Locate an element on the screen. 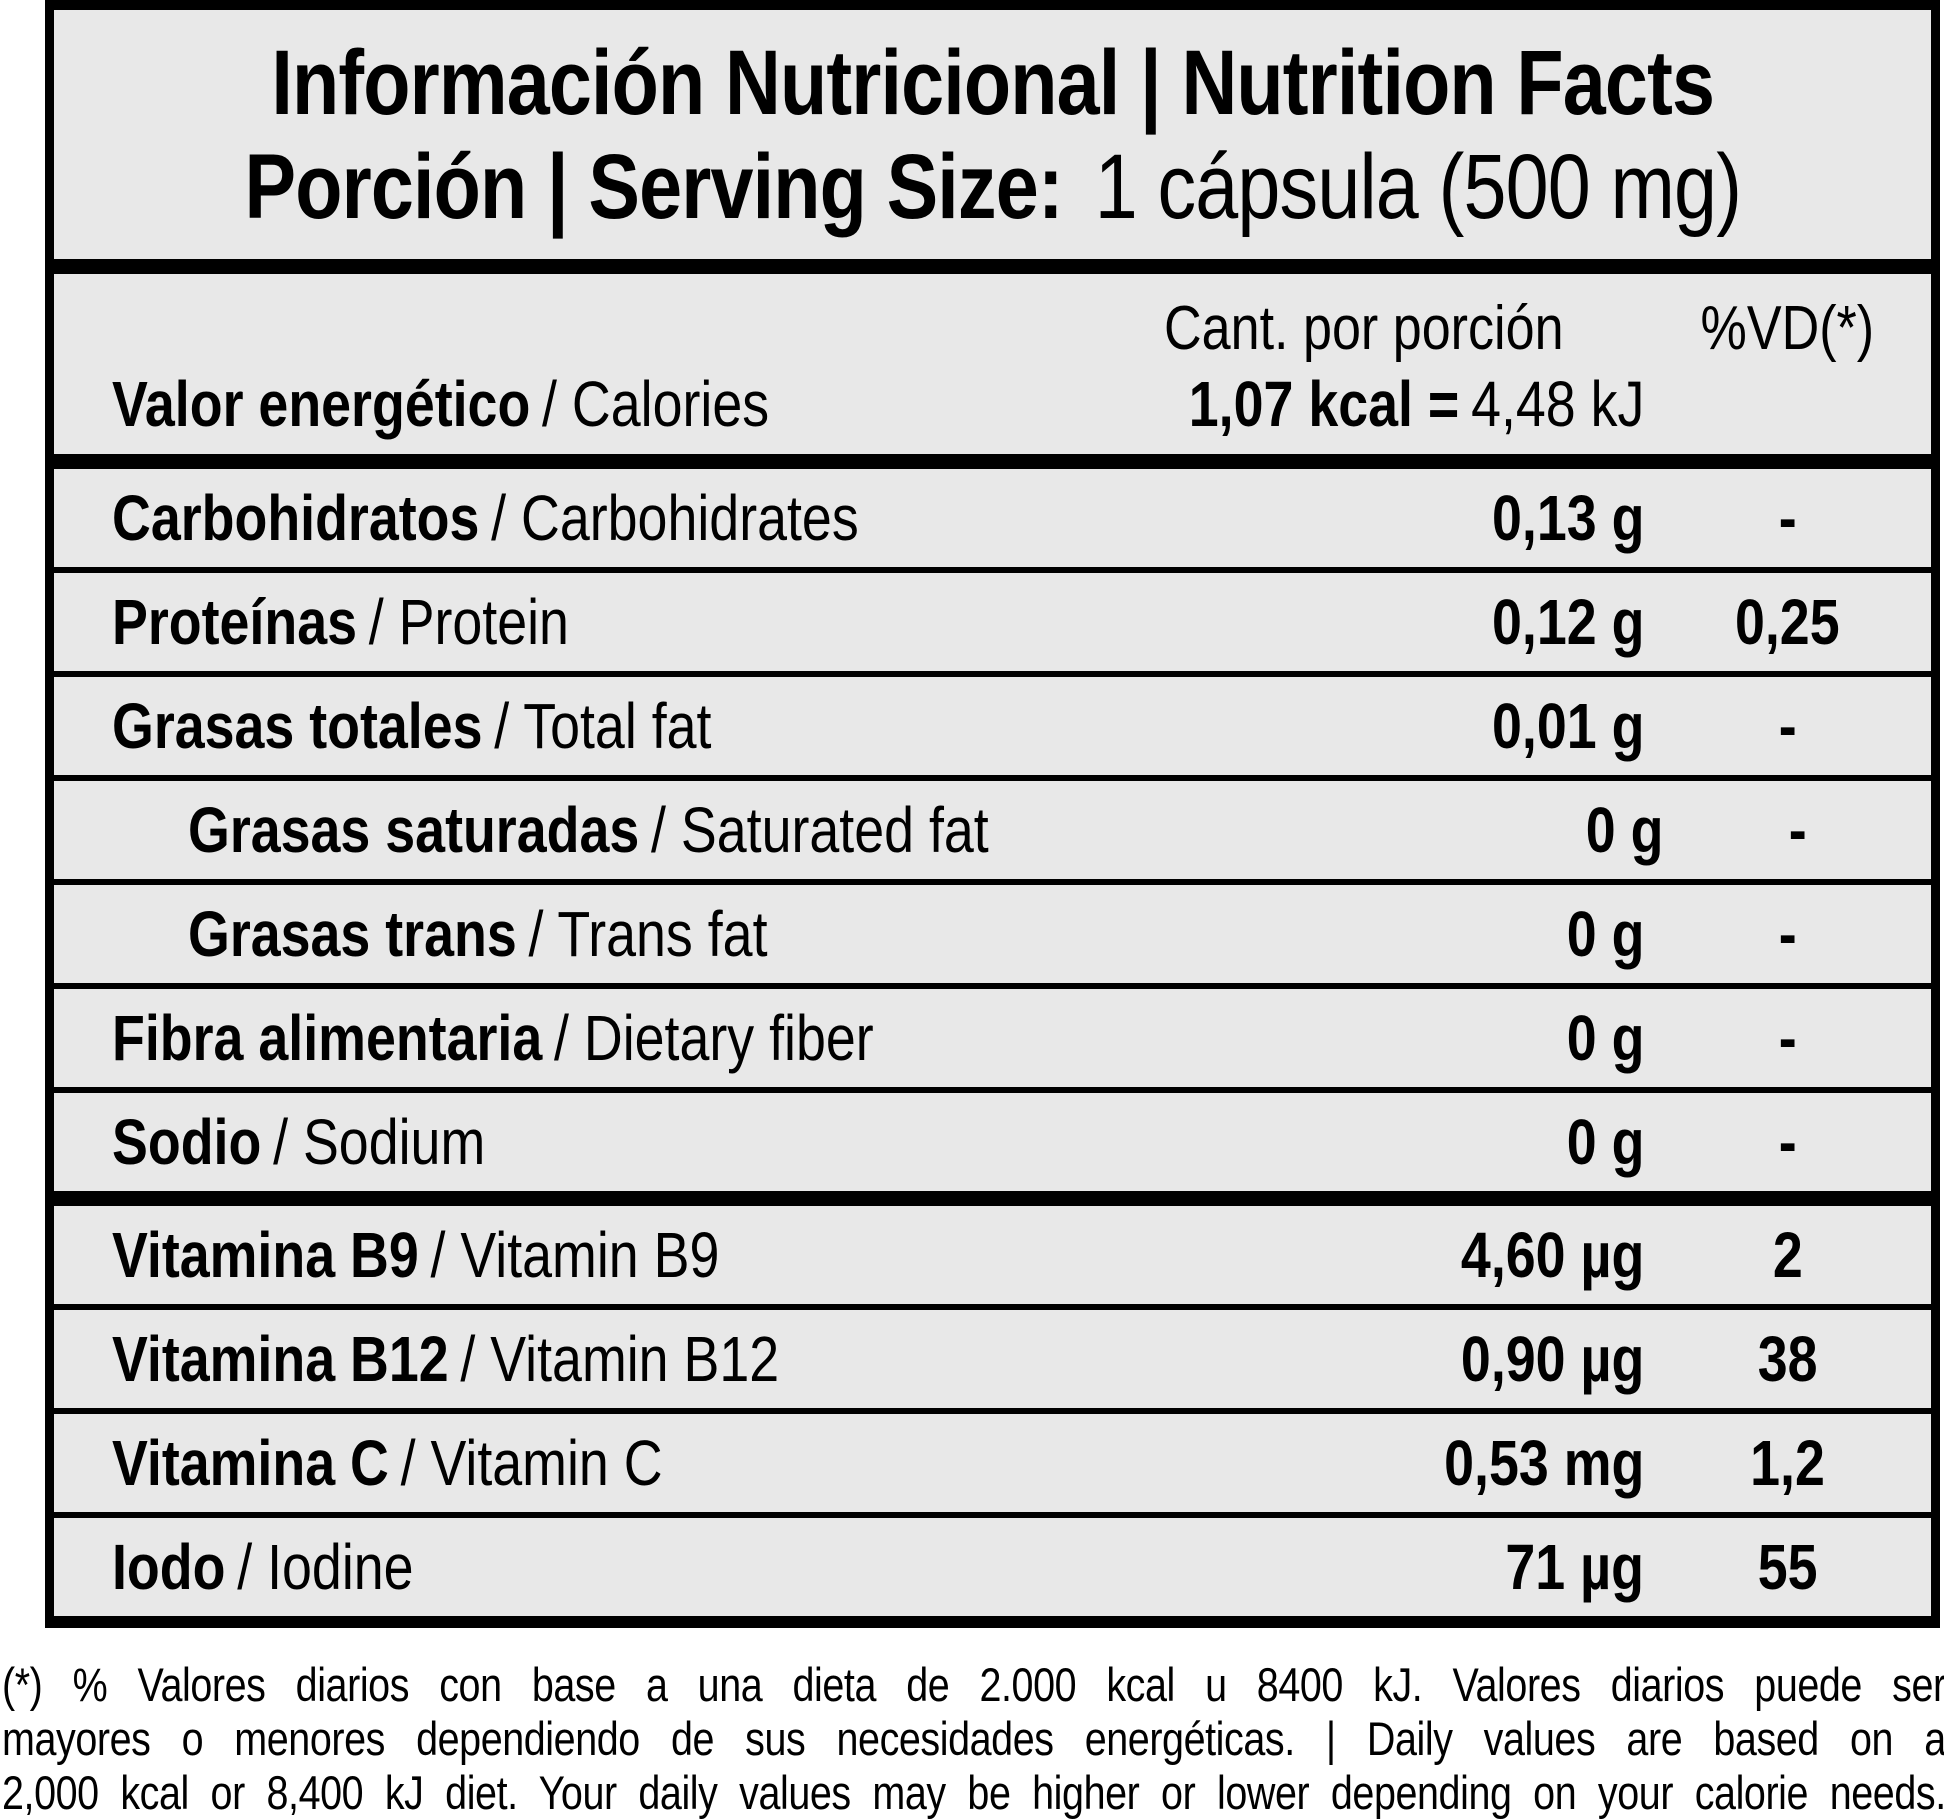 This screenshot has width=1944, height=1819. nutrient-row-vitamin-b12: Vitamina B12/ Vitamin B12 0,90 µg 38 is located at coordinates (992, 1359).